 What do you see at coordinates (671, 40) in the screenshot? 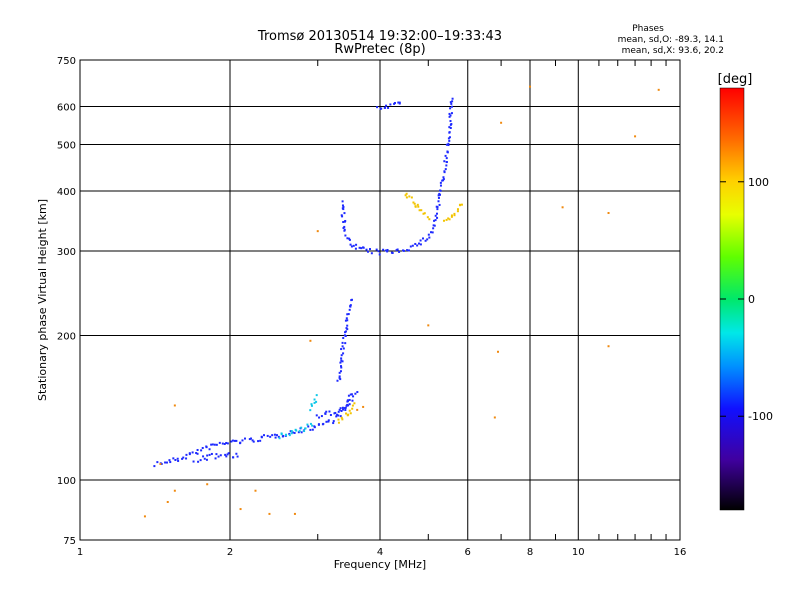
I see `stats-line-o: mean, sd,O: -89.3, 14.1` at bounding box center [671, 40].